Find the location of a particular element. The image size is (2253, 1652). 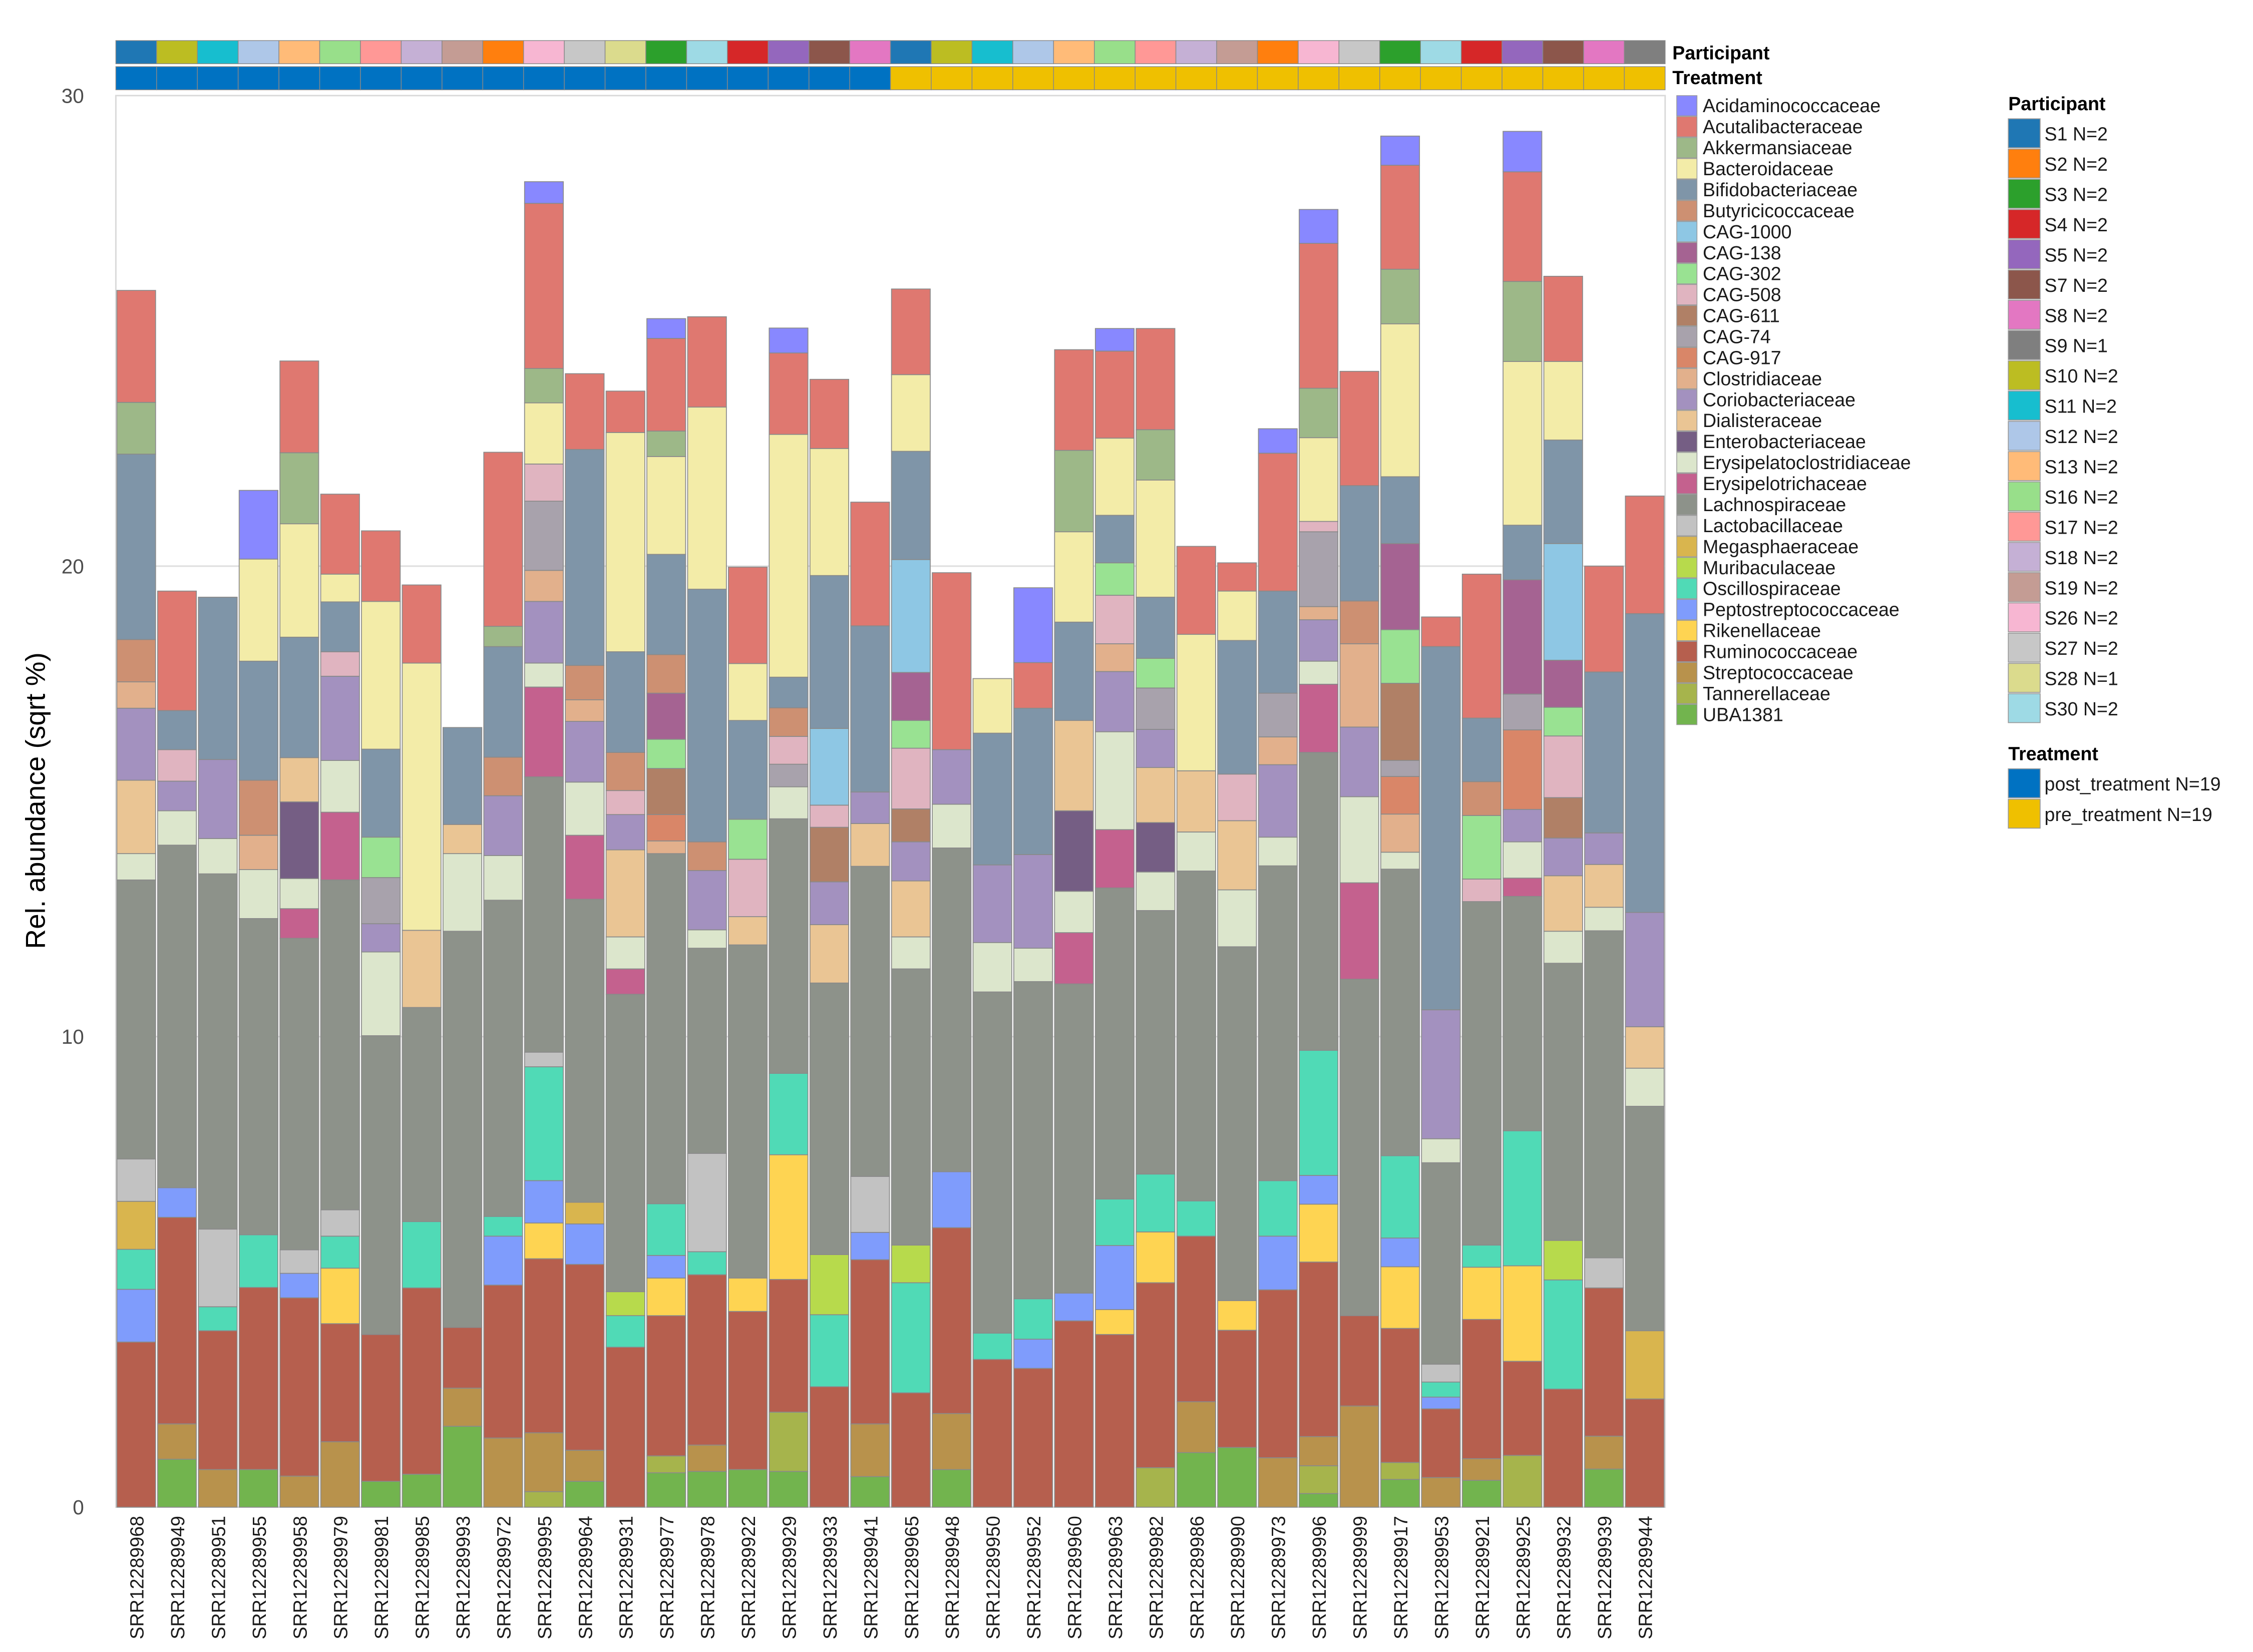

bar-segment-butyricicoccaceae is located at coordinates (136, 660).